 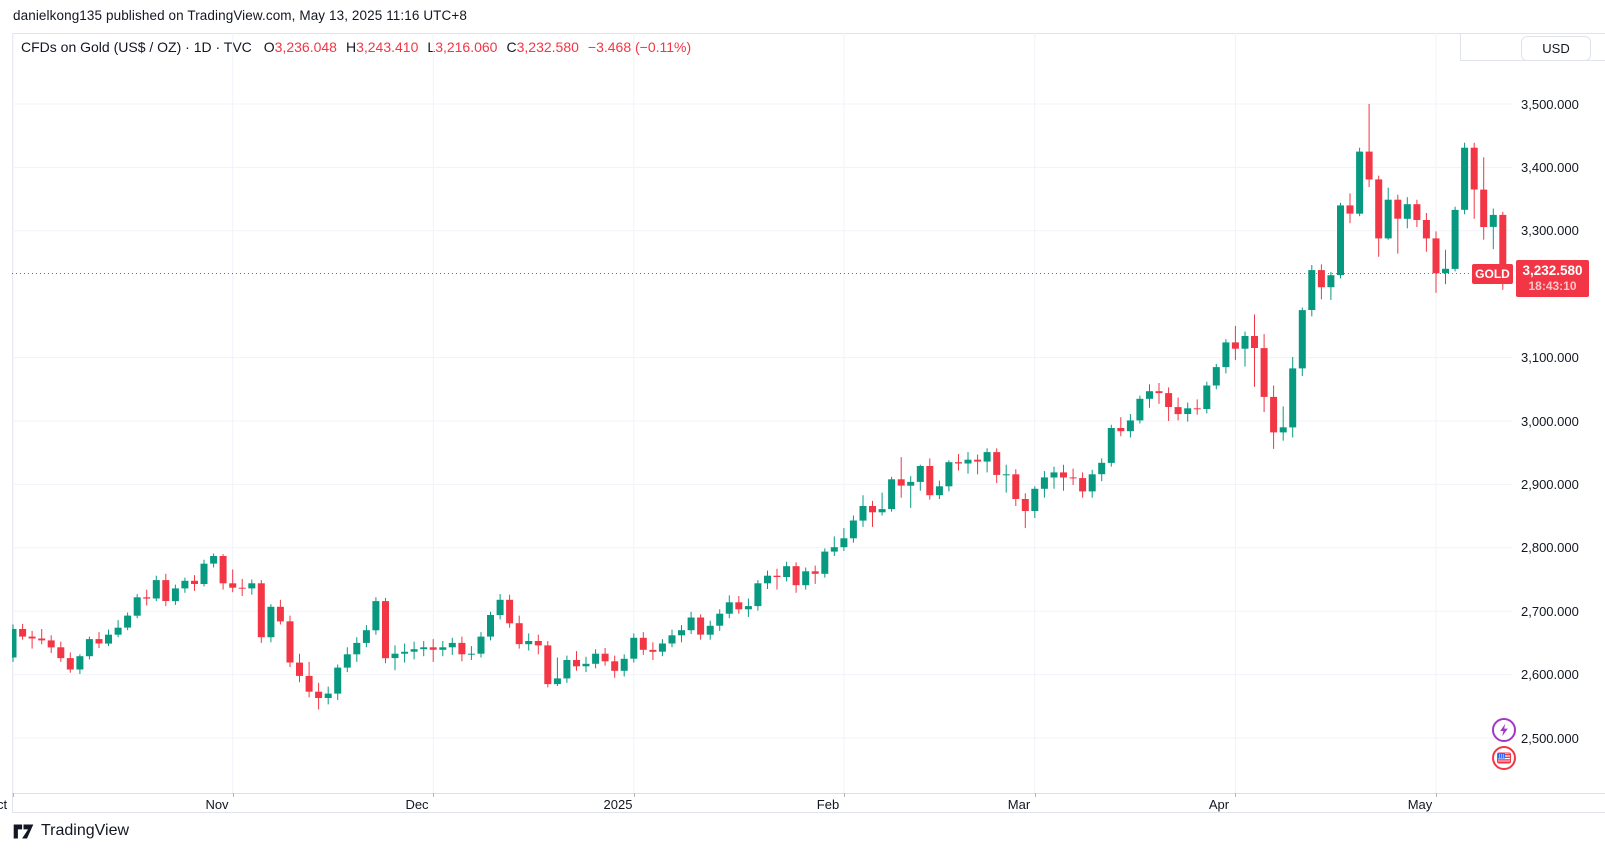 I want to click on price-axis-label: 3,300.000, so click(x=1550, y=230).